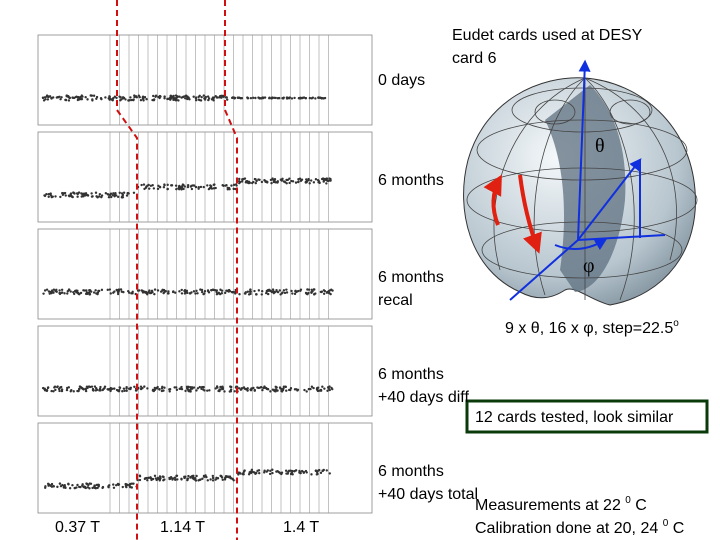  I want to click on header-line: Eudet cards used at DESY, so click(547, 35).